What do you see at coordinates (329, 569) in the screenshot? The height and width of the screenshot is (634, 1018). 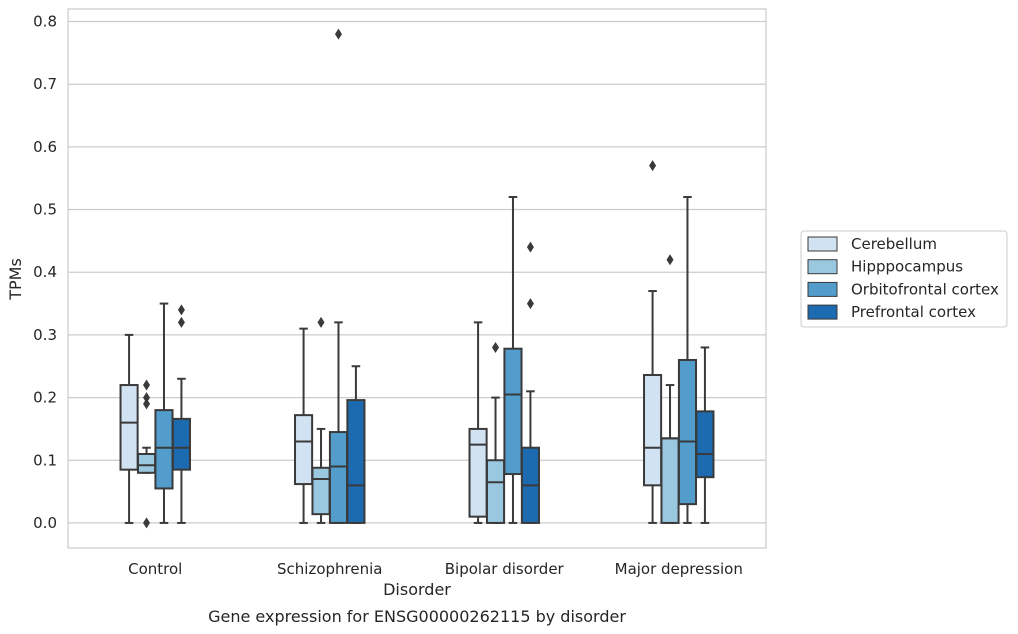 I see `x-tick-label: Schizophrenia` at bounding box center [329, 569].